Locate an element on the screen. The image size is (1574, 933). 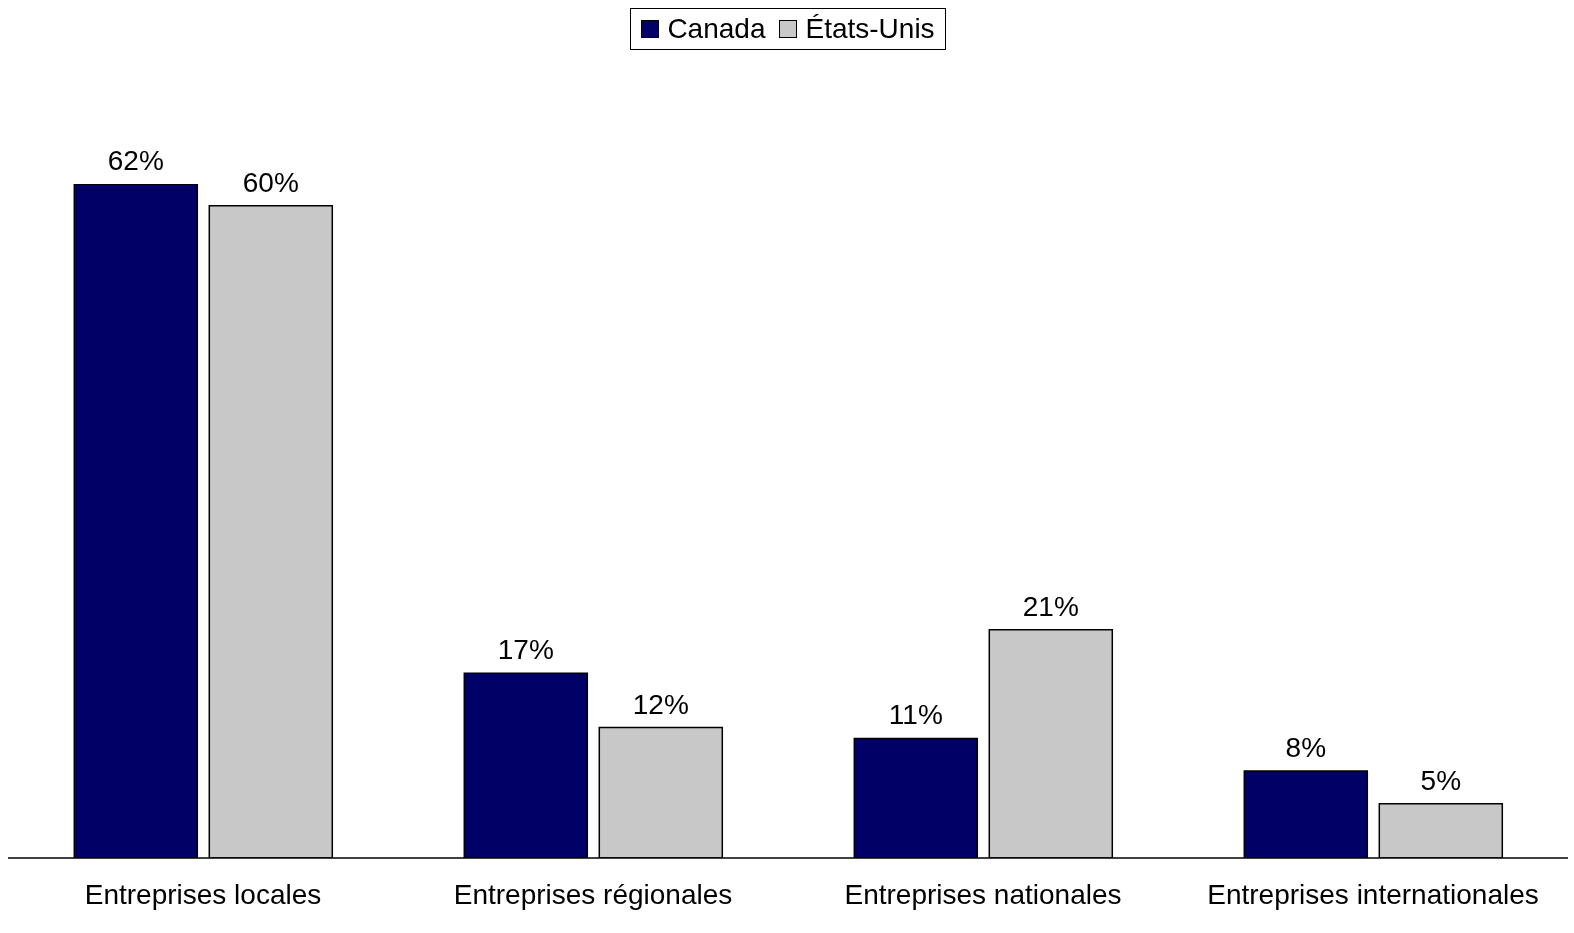
data-label: 8% is located at coordinates (1306, 748).